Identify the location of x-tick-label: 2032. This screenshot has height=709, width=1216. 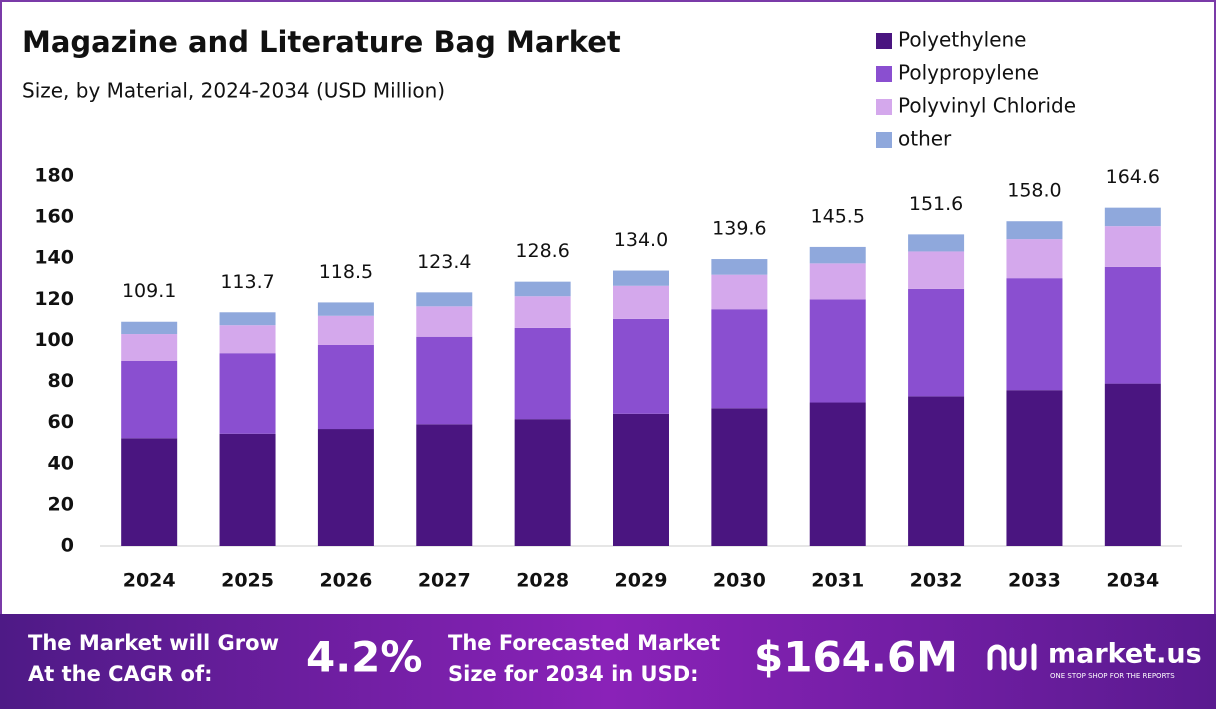
(936, 581).